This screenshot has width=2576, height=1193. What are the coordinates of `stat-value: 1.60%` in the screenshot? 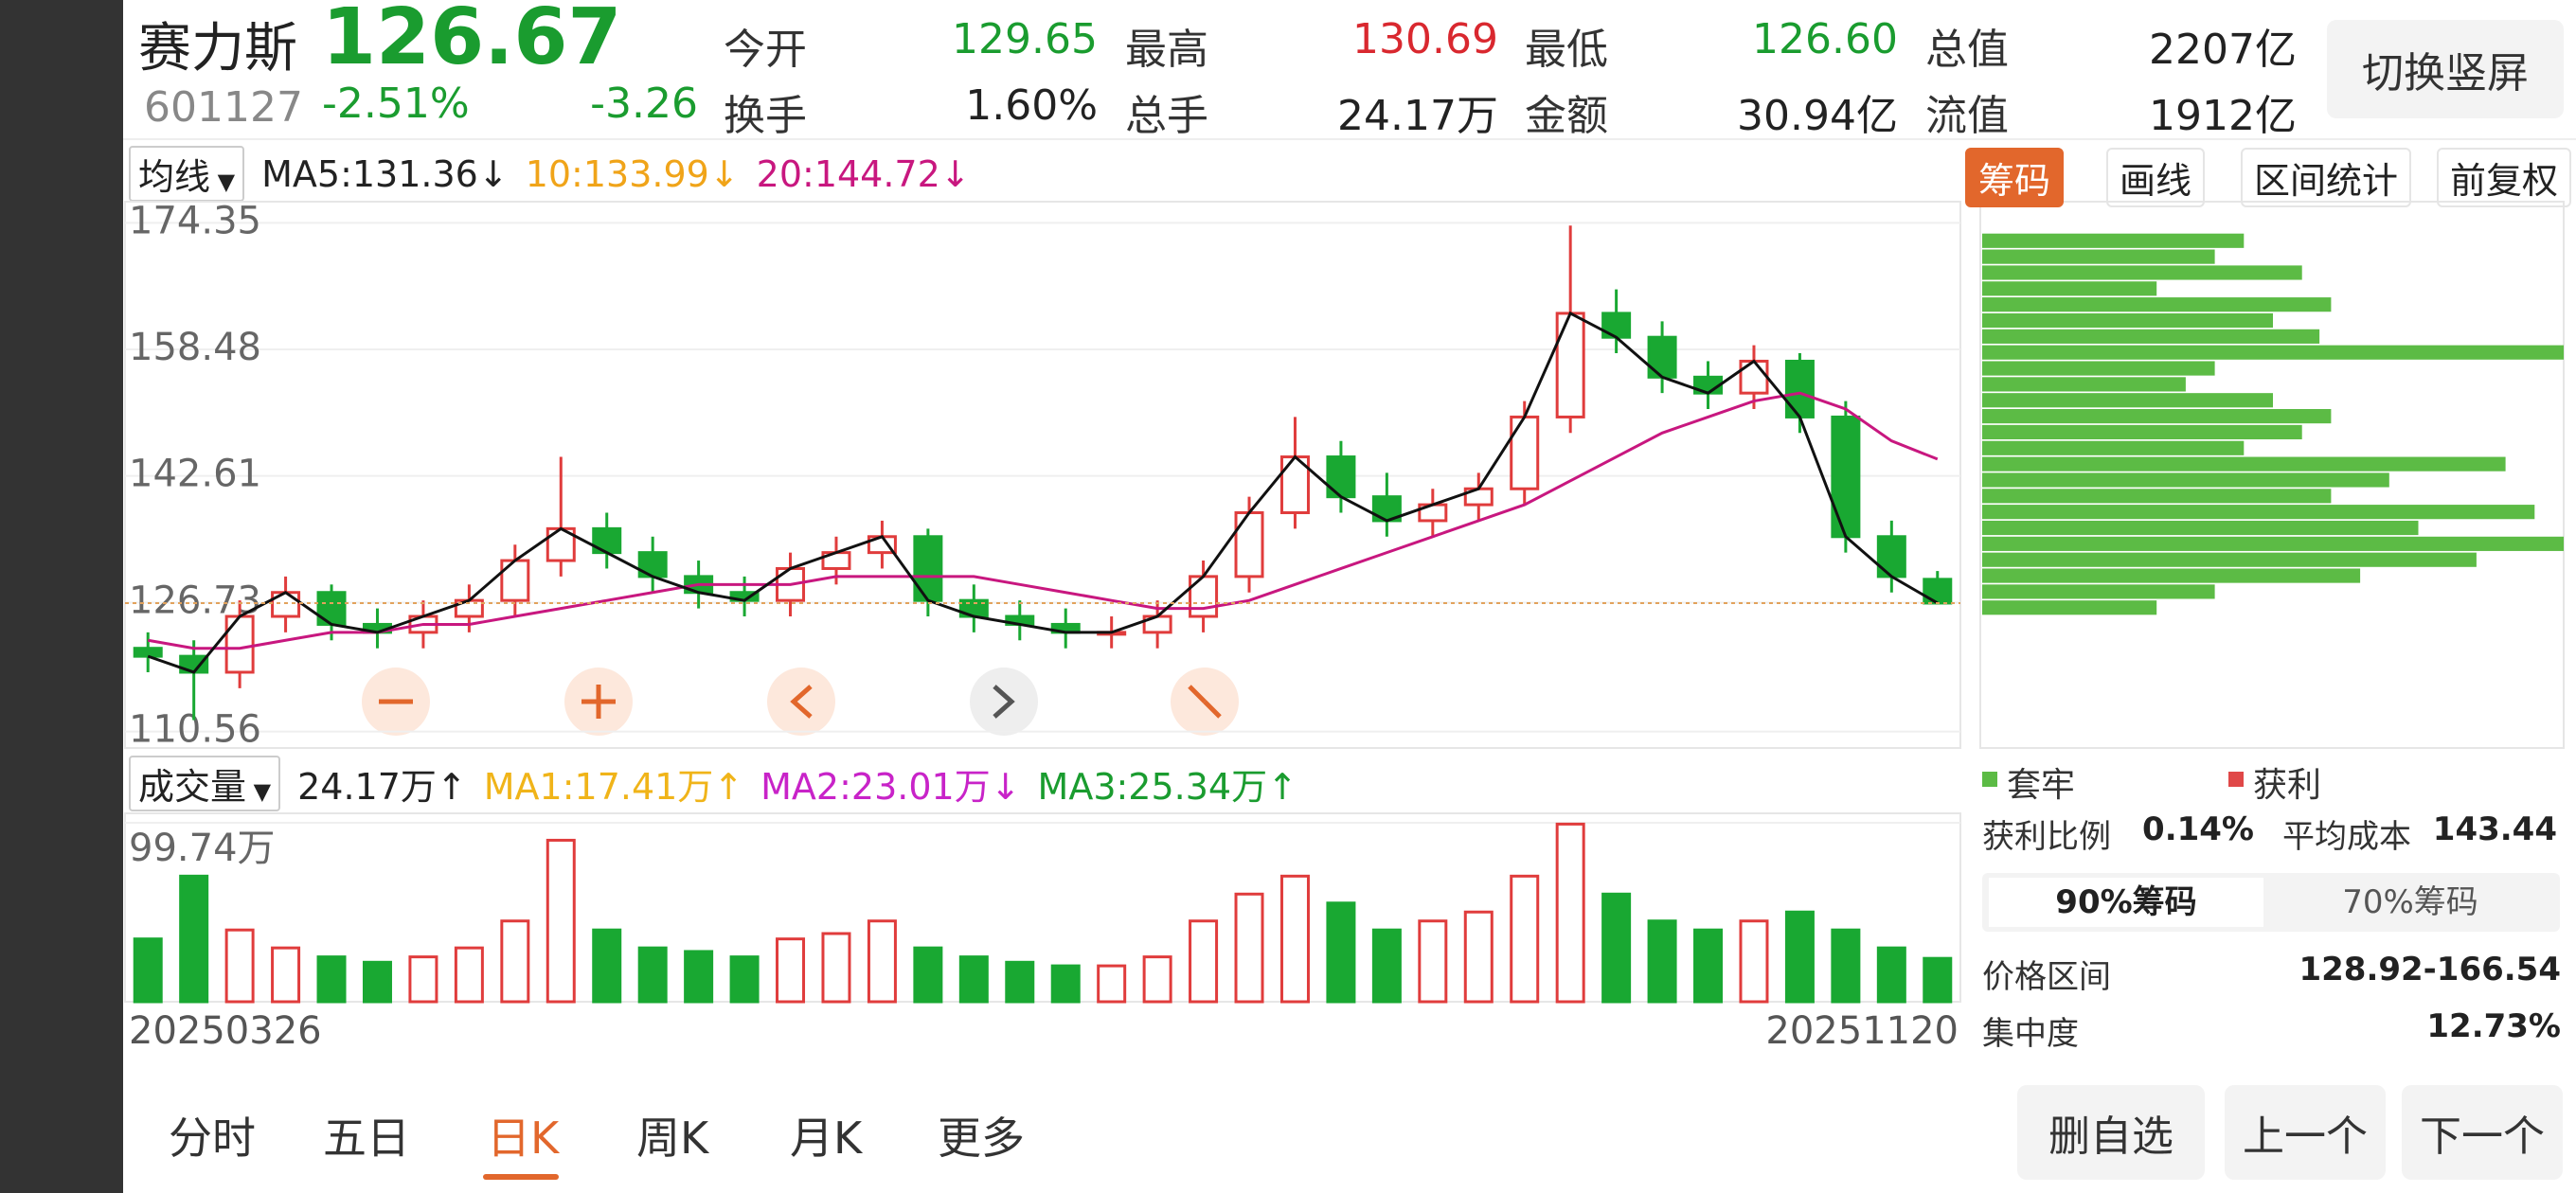 It's located at (1031, 105).